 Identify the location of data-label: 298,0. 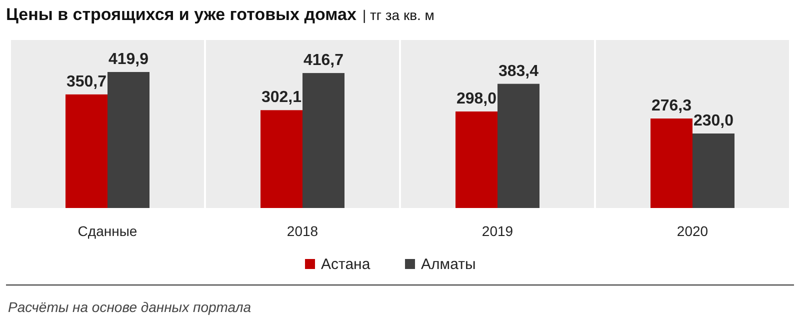
(476, 99).